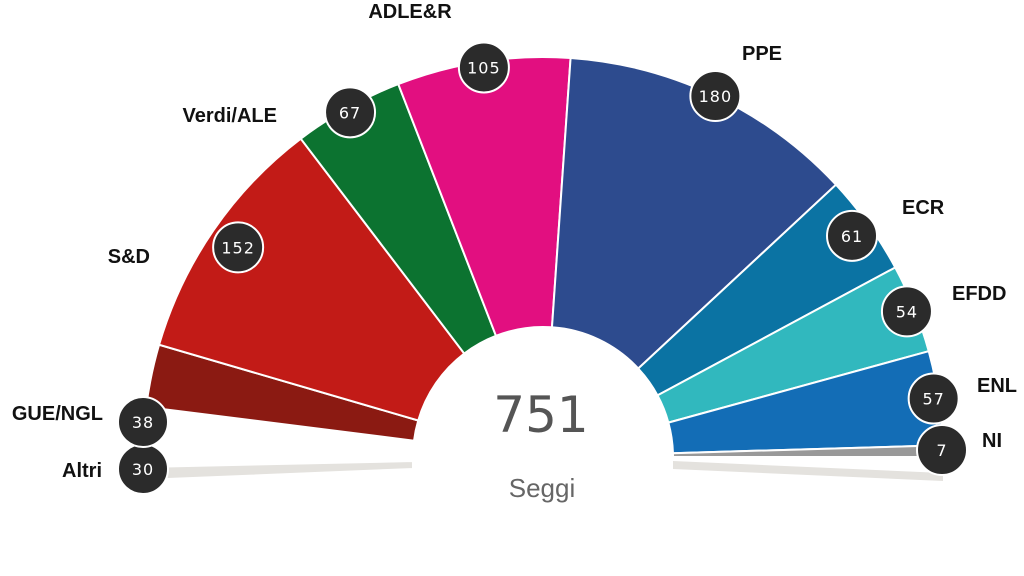  What do you see at coordinates (997, 386) in the screenshot?
I see `label-enl: ENL` at bounding box center [997, 386].